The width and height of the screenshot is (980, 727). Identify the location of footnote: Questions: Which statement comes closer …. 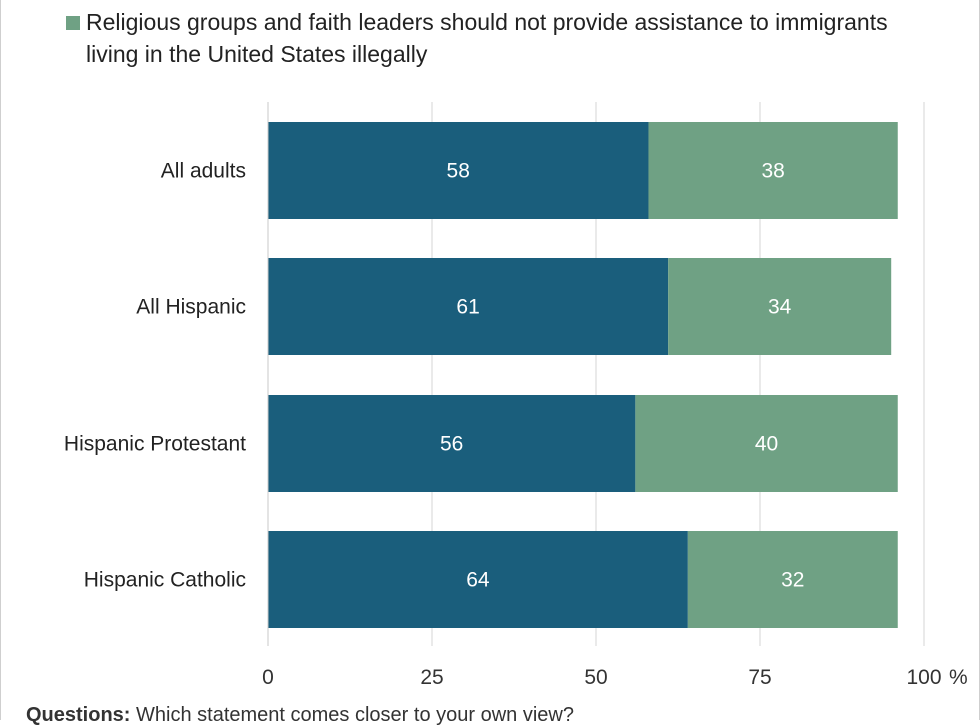
(300, 715).